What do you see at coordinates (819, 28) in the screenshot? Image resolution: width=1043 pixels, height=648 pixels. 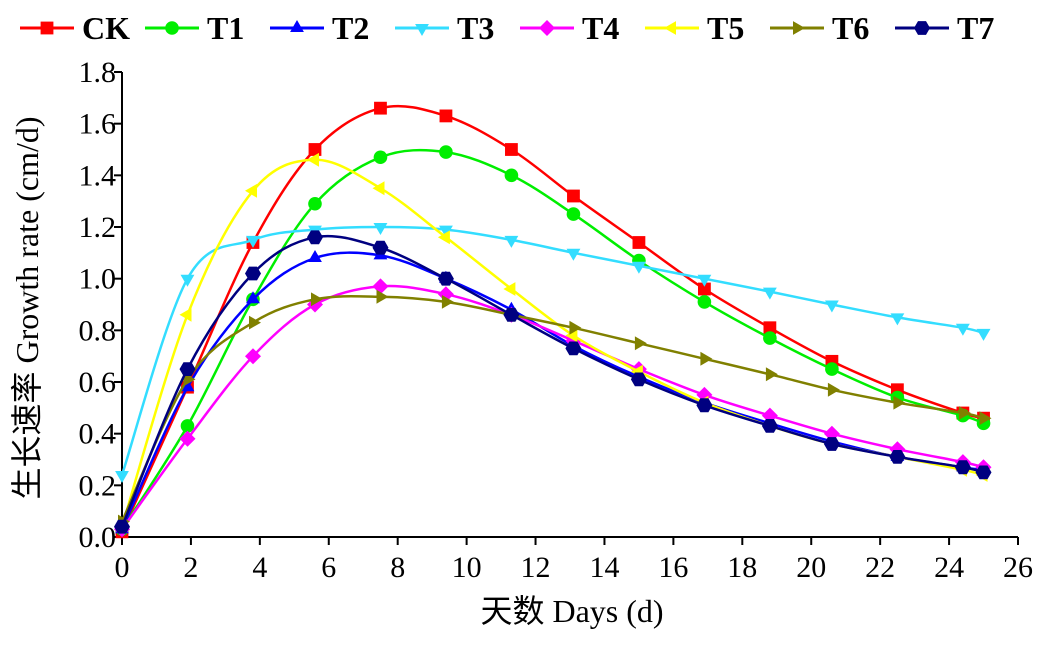 I see `legend-item-t6: T6` at bounding box center [819, 28].